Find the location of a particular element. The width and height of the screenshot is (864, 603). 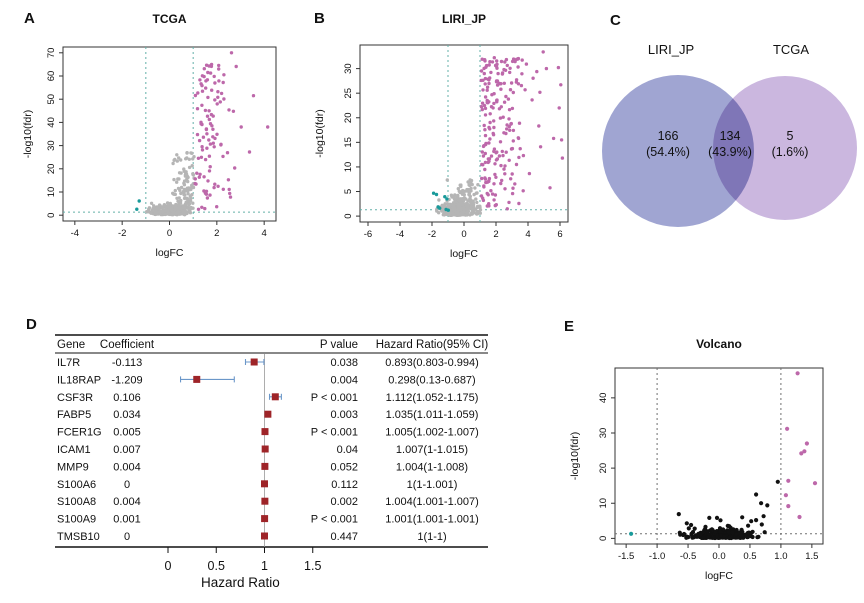

svg-text: 1.005(1.002-1.007) is located at coordinates (432, 433).